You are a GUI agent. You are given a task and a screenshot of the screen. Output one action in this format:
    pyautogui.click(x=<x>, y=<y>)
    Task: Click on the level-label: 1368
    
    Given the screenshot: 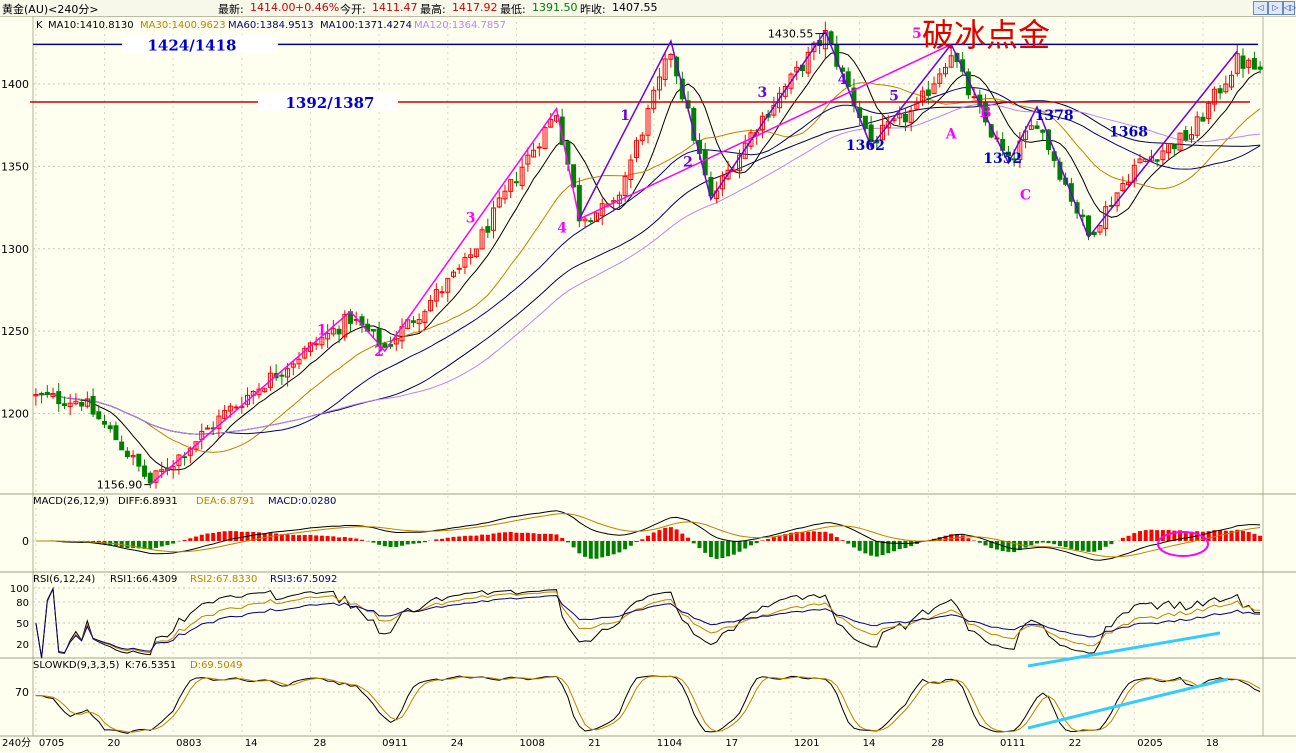 What is the action you would take?
    pyautogui.click(x=1128, y=133)
    